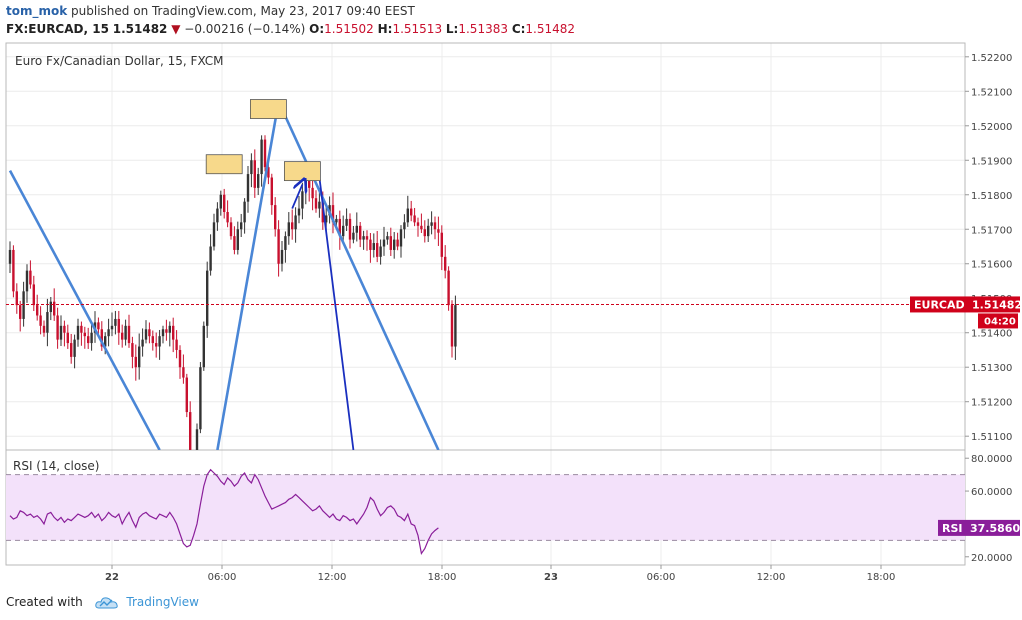 This screenshot has width=1022, height=620. Describe the element at coordinates (84, 310) in the screenshot. I see `trendline` at that location.